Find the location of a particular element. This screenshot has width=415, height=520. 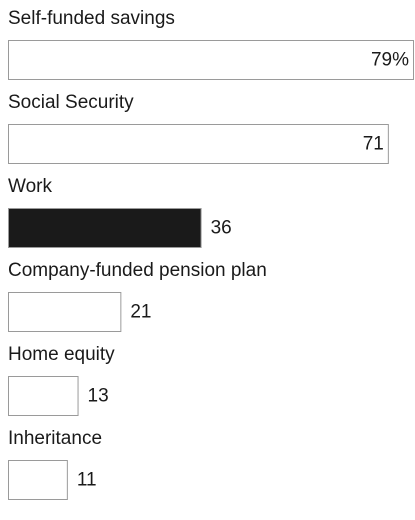

value-label: 11 is located at coordinates (87, 480).